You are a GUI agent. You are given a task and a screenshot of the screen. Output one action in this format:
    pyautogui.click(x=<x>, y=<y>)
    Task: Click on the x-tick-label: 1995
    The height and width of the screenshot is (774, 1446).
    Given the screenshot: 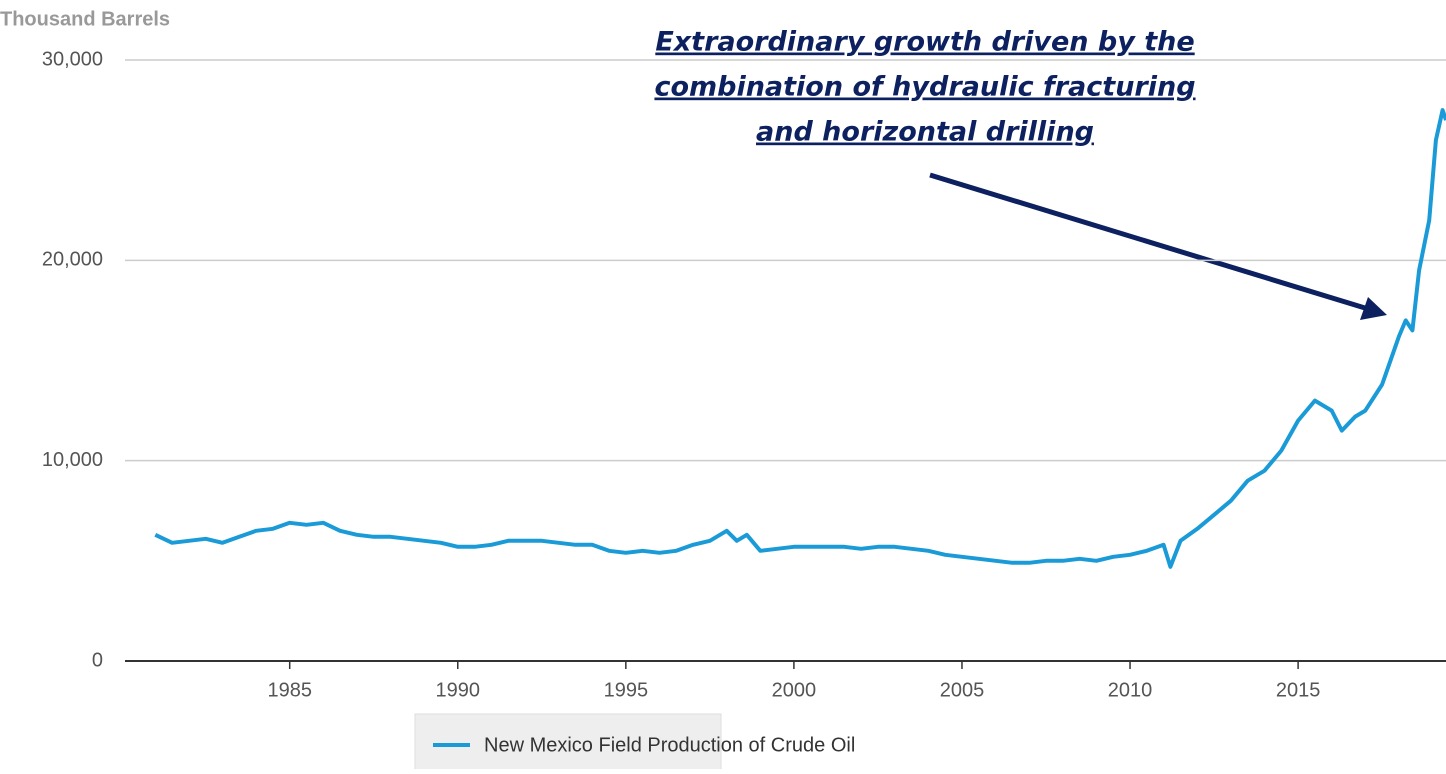 What is the action you would take?
    pyautogui.click(x=626, y=690)
    